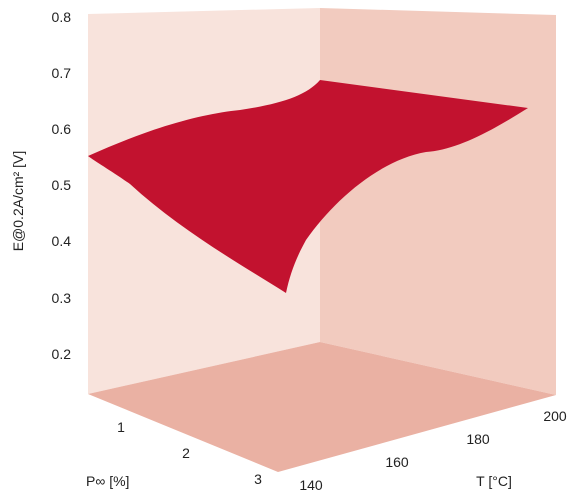 The width and height of the screenshot is (569, 495). What do you see at coordinates (62, 298) in the screenshot?
I see `z-tick-label: 0.3` at bounding box center [62, 298].